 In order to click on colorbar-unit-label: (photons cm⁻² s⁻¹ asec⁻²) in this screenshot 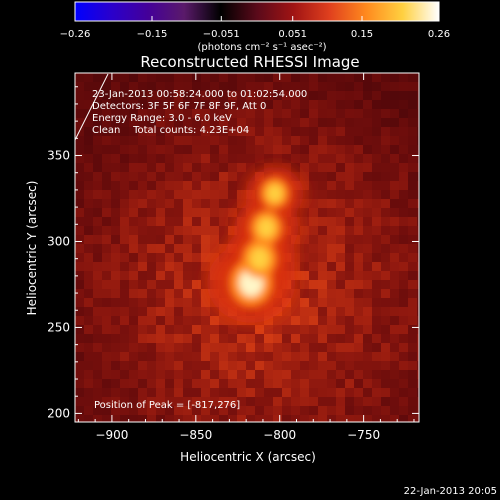, I will do `click(261, 47)`.